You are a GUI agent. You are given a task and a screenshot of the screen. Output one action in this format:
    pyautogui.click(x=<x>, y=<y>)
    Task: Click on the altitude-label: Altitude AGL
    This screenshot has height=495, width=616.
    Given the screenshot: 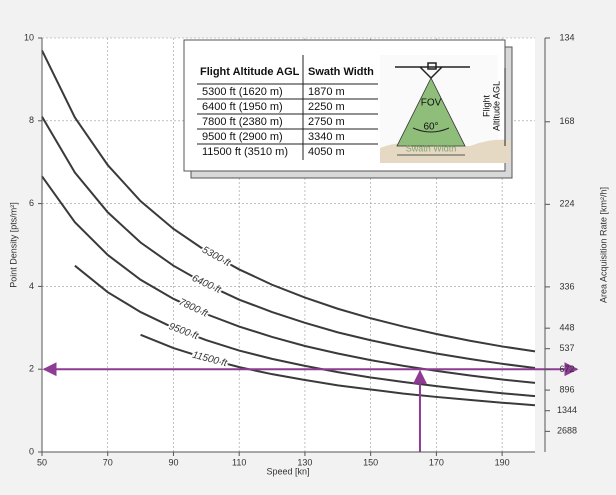 What is the action you would take?
    pyautogui.click(x=496, y=106)
    